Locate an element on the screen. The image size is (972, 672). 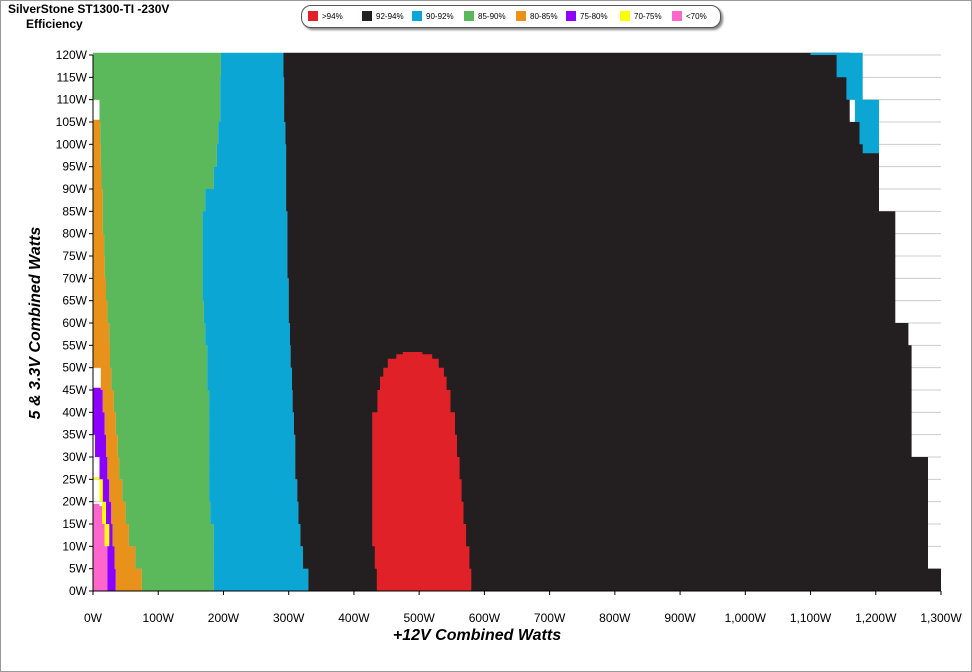
y-tick-label: 5W is located at coordinates (78, 569).